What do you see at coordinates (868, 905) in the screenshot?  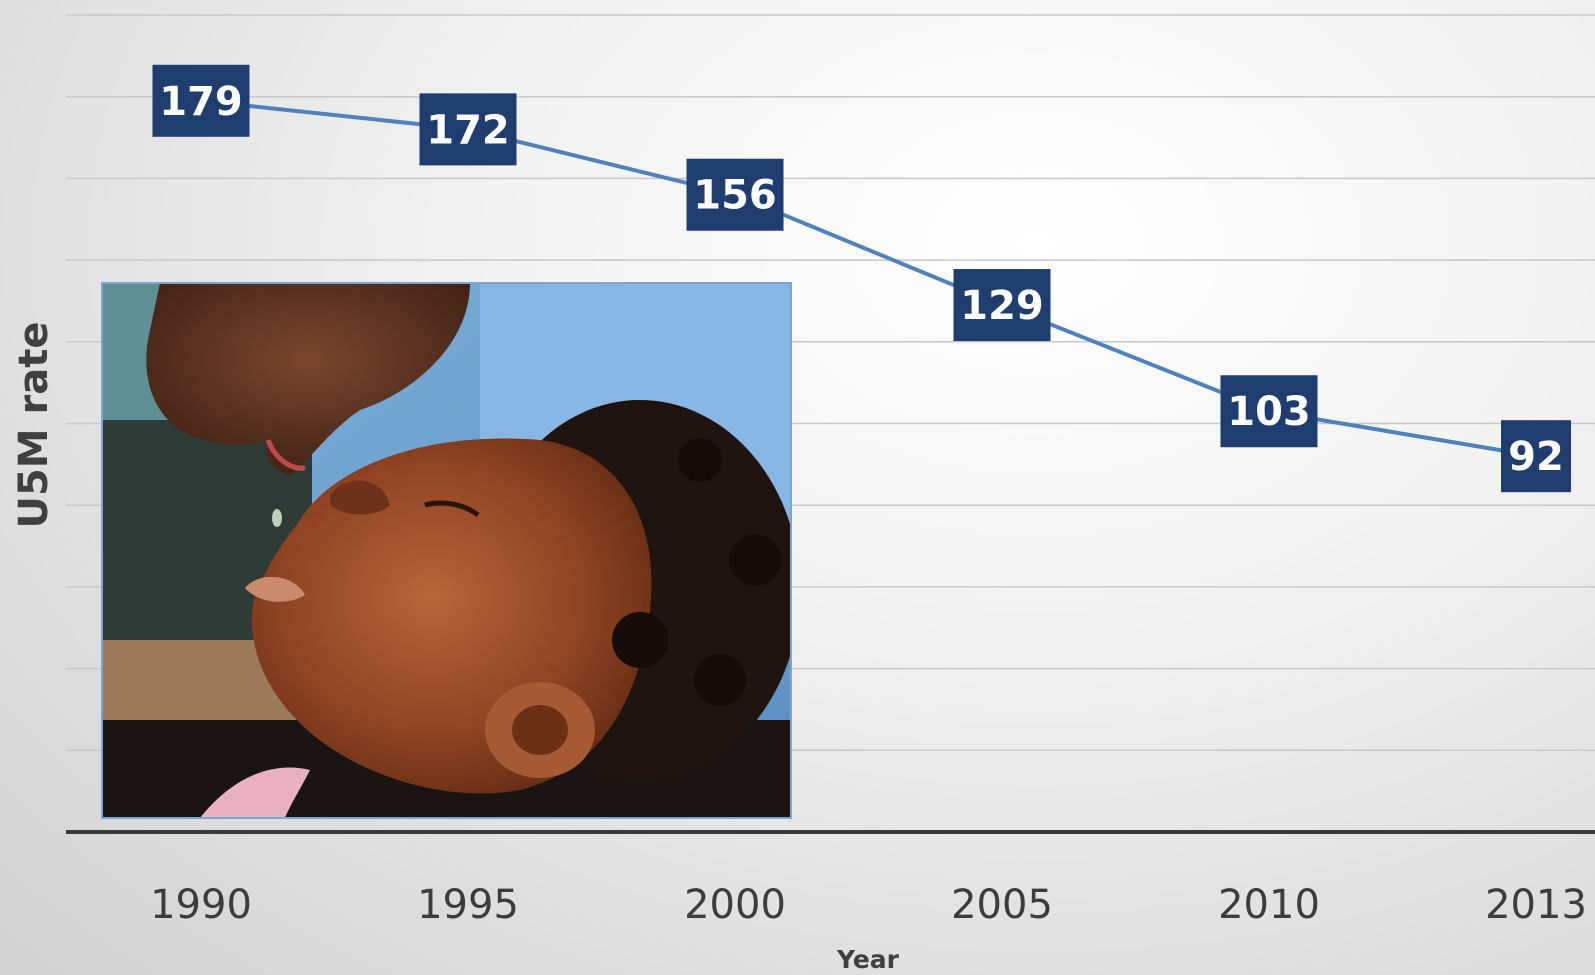 I see `x-axis-tick-labels: 1990 1995 2000 2005 2010 2013` at bounding box center [868, 905].